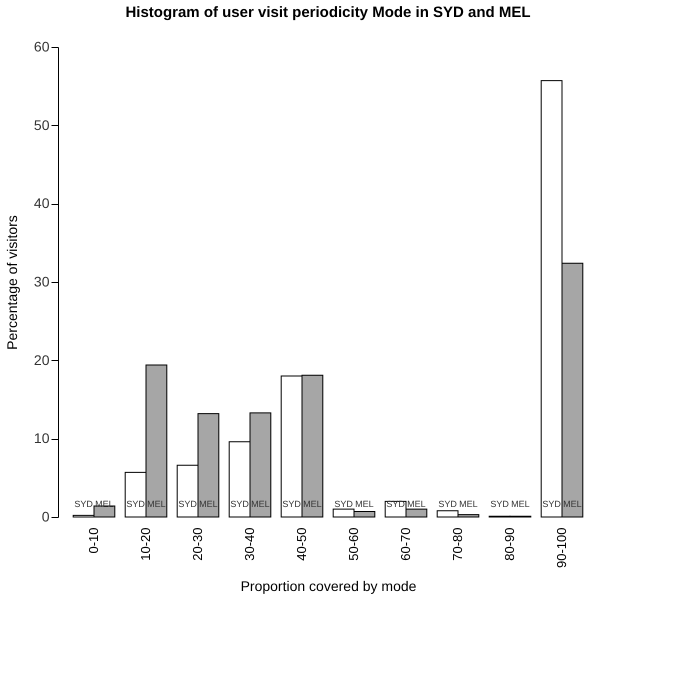 The image size is (676, 689). Describe the element at coordinates (328, 586) in the screenshot. I see `x-axis-title: Proportion covered by mode` at that location.